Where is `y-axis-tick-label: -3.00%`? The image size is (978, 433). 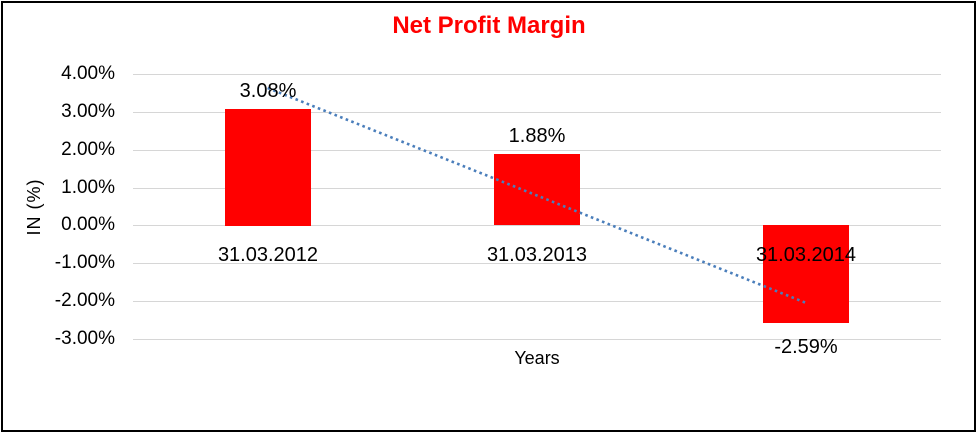 y-axis-tick-label: -3.00% is located at coordinates (84, 338).